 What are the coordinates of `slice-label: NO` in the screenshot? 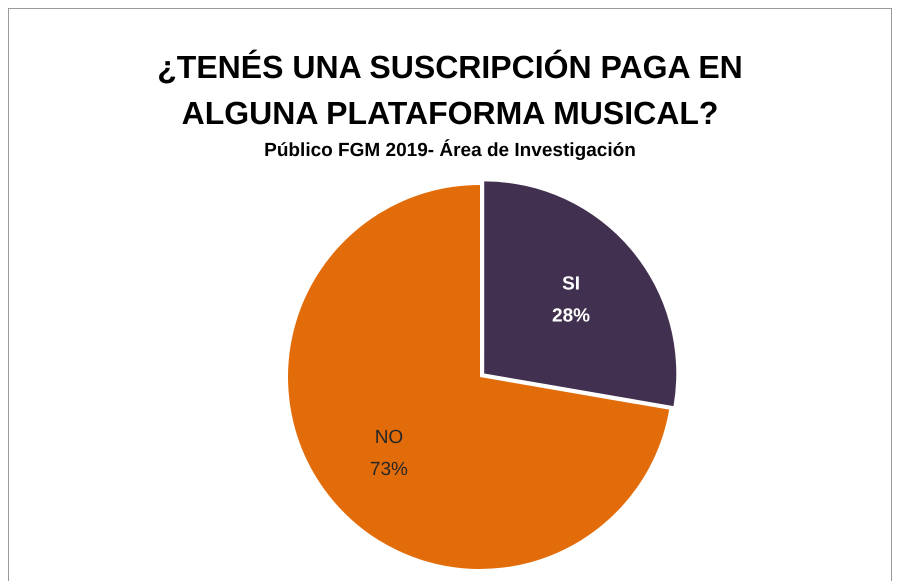 It's located at (389, 437).